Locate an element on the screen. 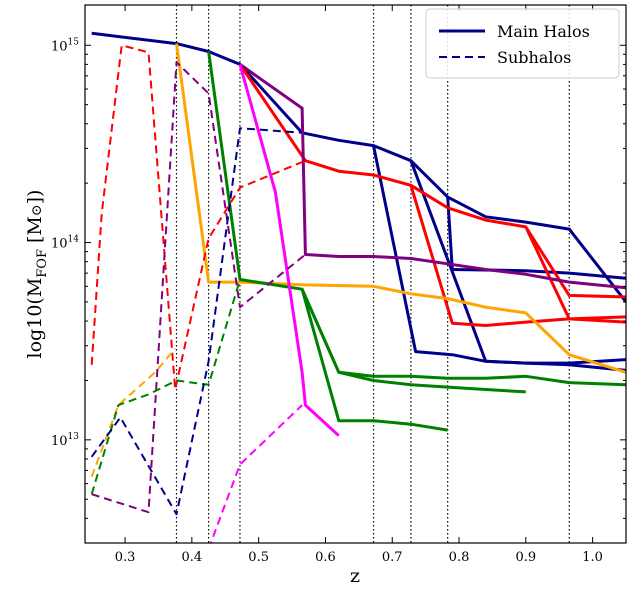 This screenshot has height=589, width=639. y-tick-label: 1013 is located at coordinates (65, 440).